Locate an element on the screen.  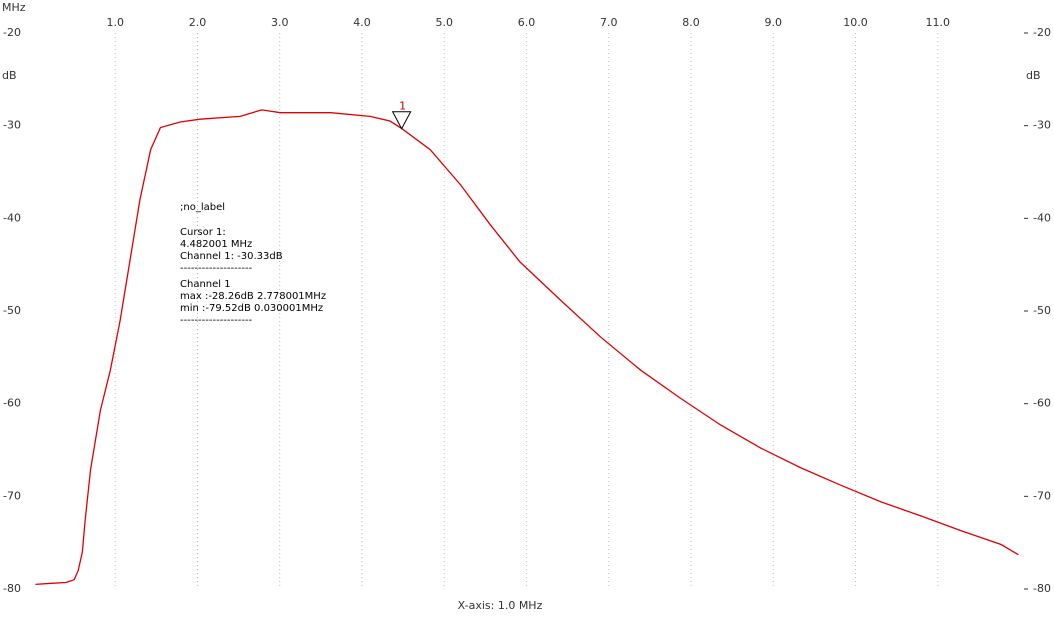
x-axis-label: X-axis: 1.0 MHz is located at coordinates (500, 605).